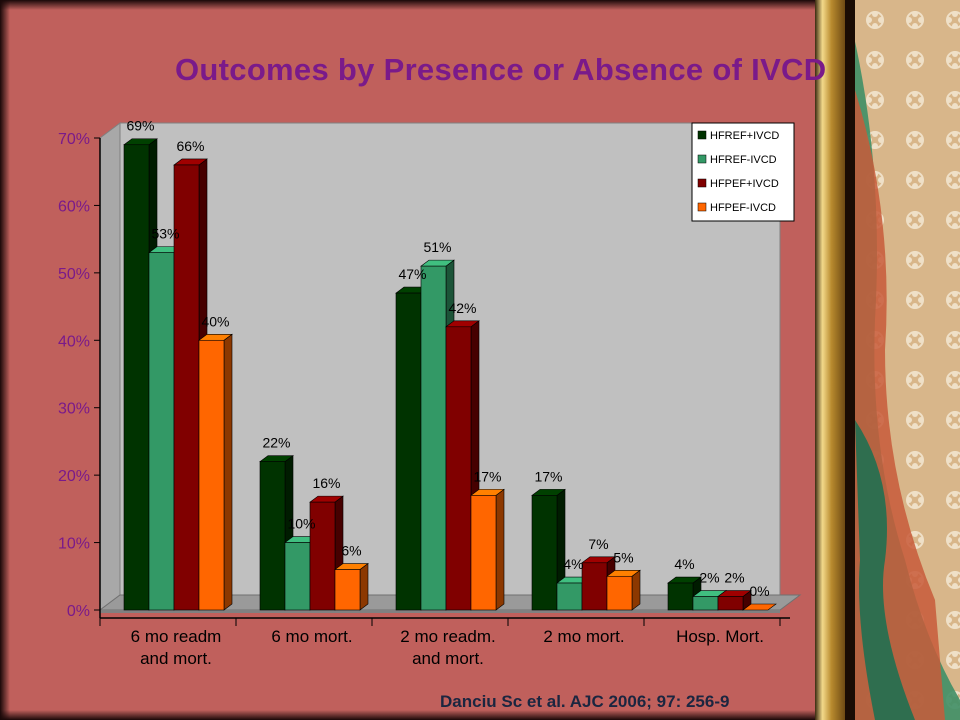 The image size is (960, 720). What do you see at coordinates (623, 557) in the screenshot?
I see `data-label: 5%` at bounding box center [623, 557].